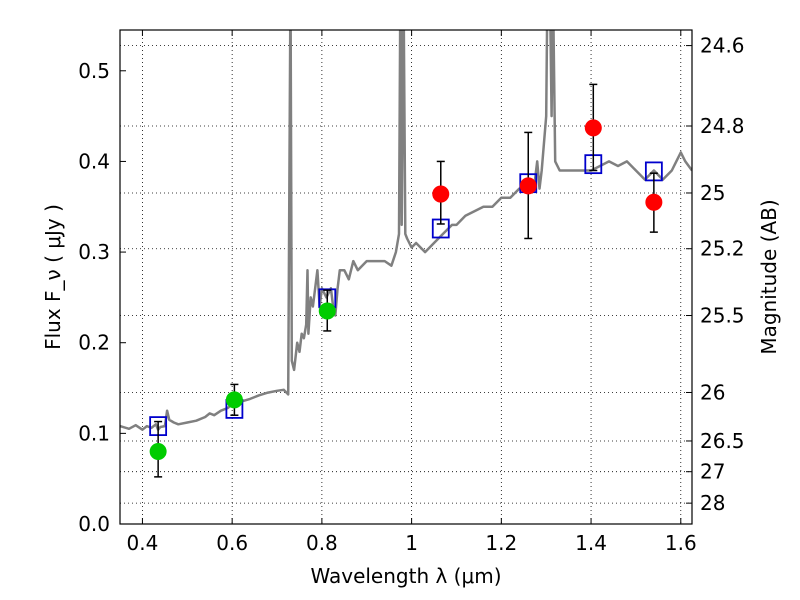  What do you see at coordinates (94, 524) in the screenshot?
I see `y-tick-label: 0.0` at bounding box center [94, 524].